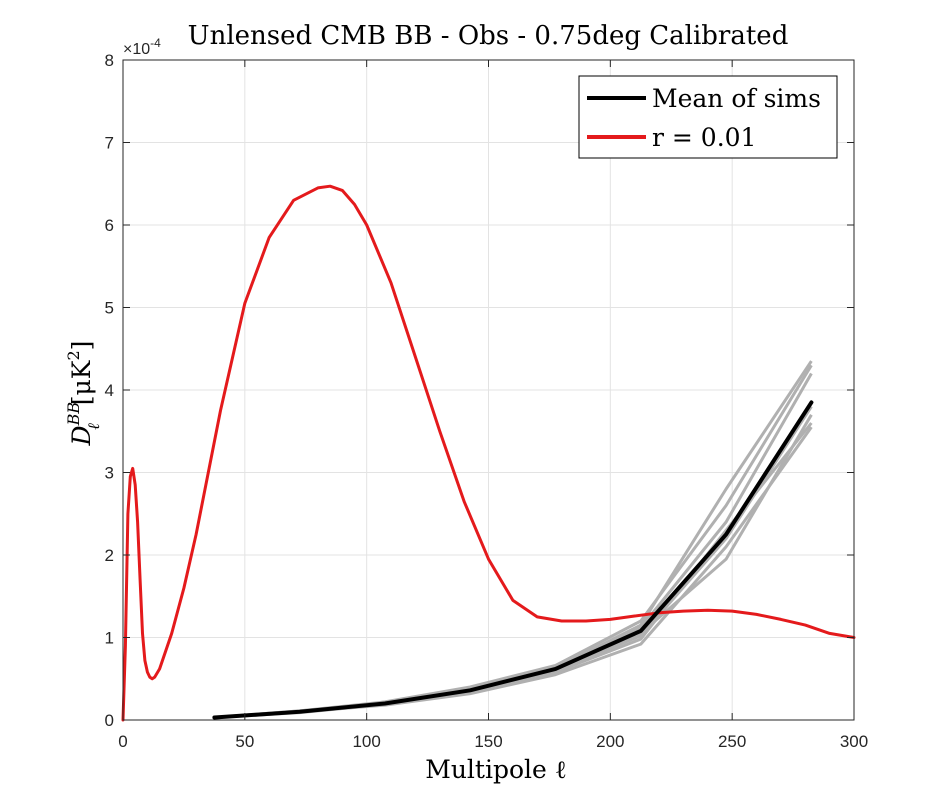 Image resolution: width=945 pixels, height=810 pixels. I want to click on y-tick-label: 5, so click(109, 308).